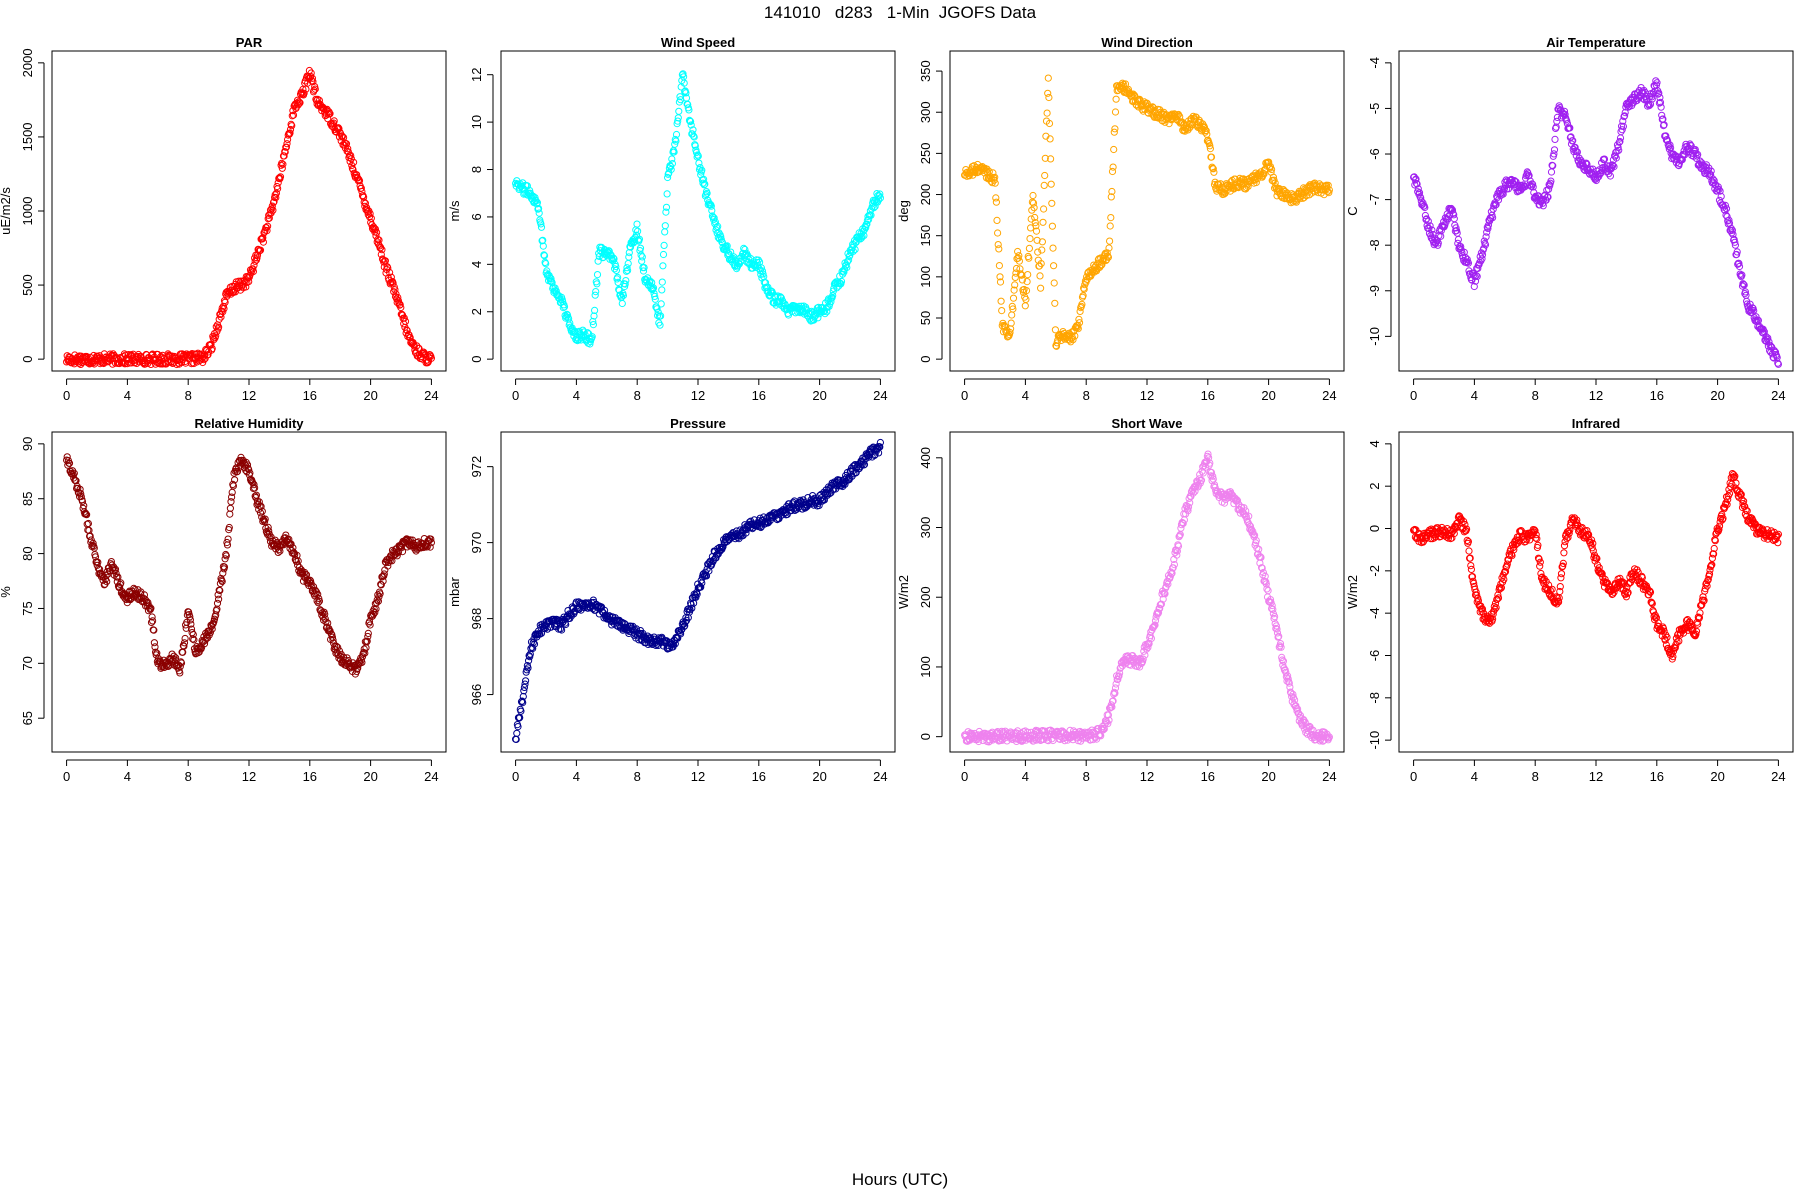  What do you see at coordinates (925, 154) in the screenshot?
I see `wind-direction-y-tick-label: 250` at bounding box center [925, 154].